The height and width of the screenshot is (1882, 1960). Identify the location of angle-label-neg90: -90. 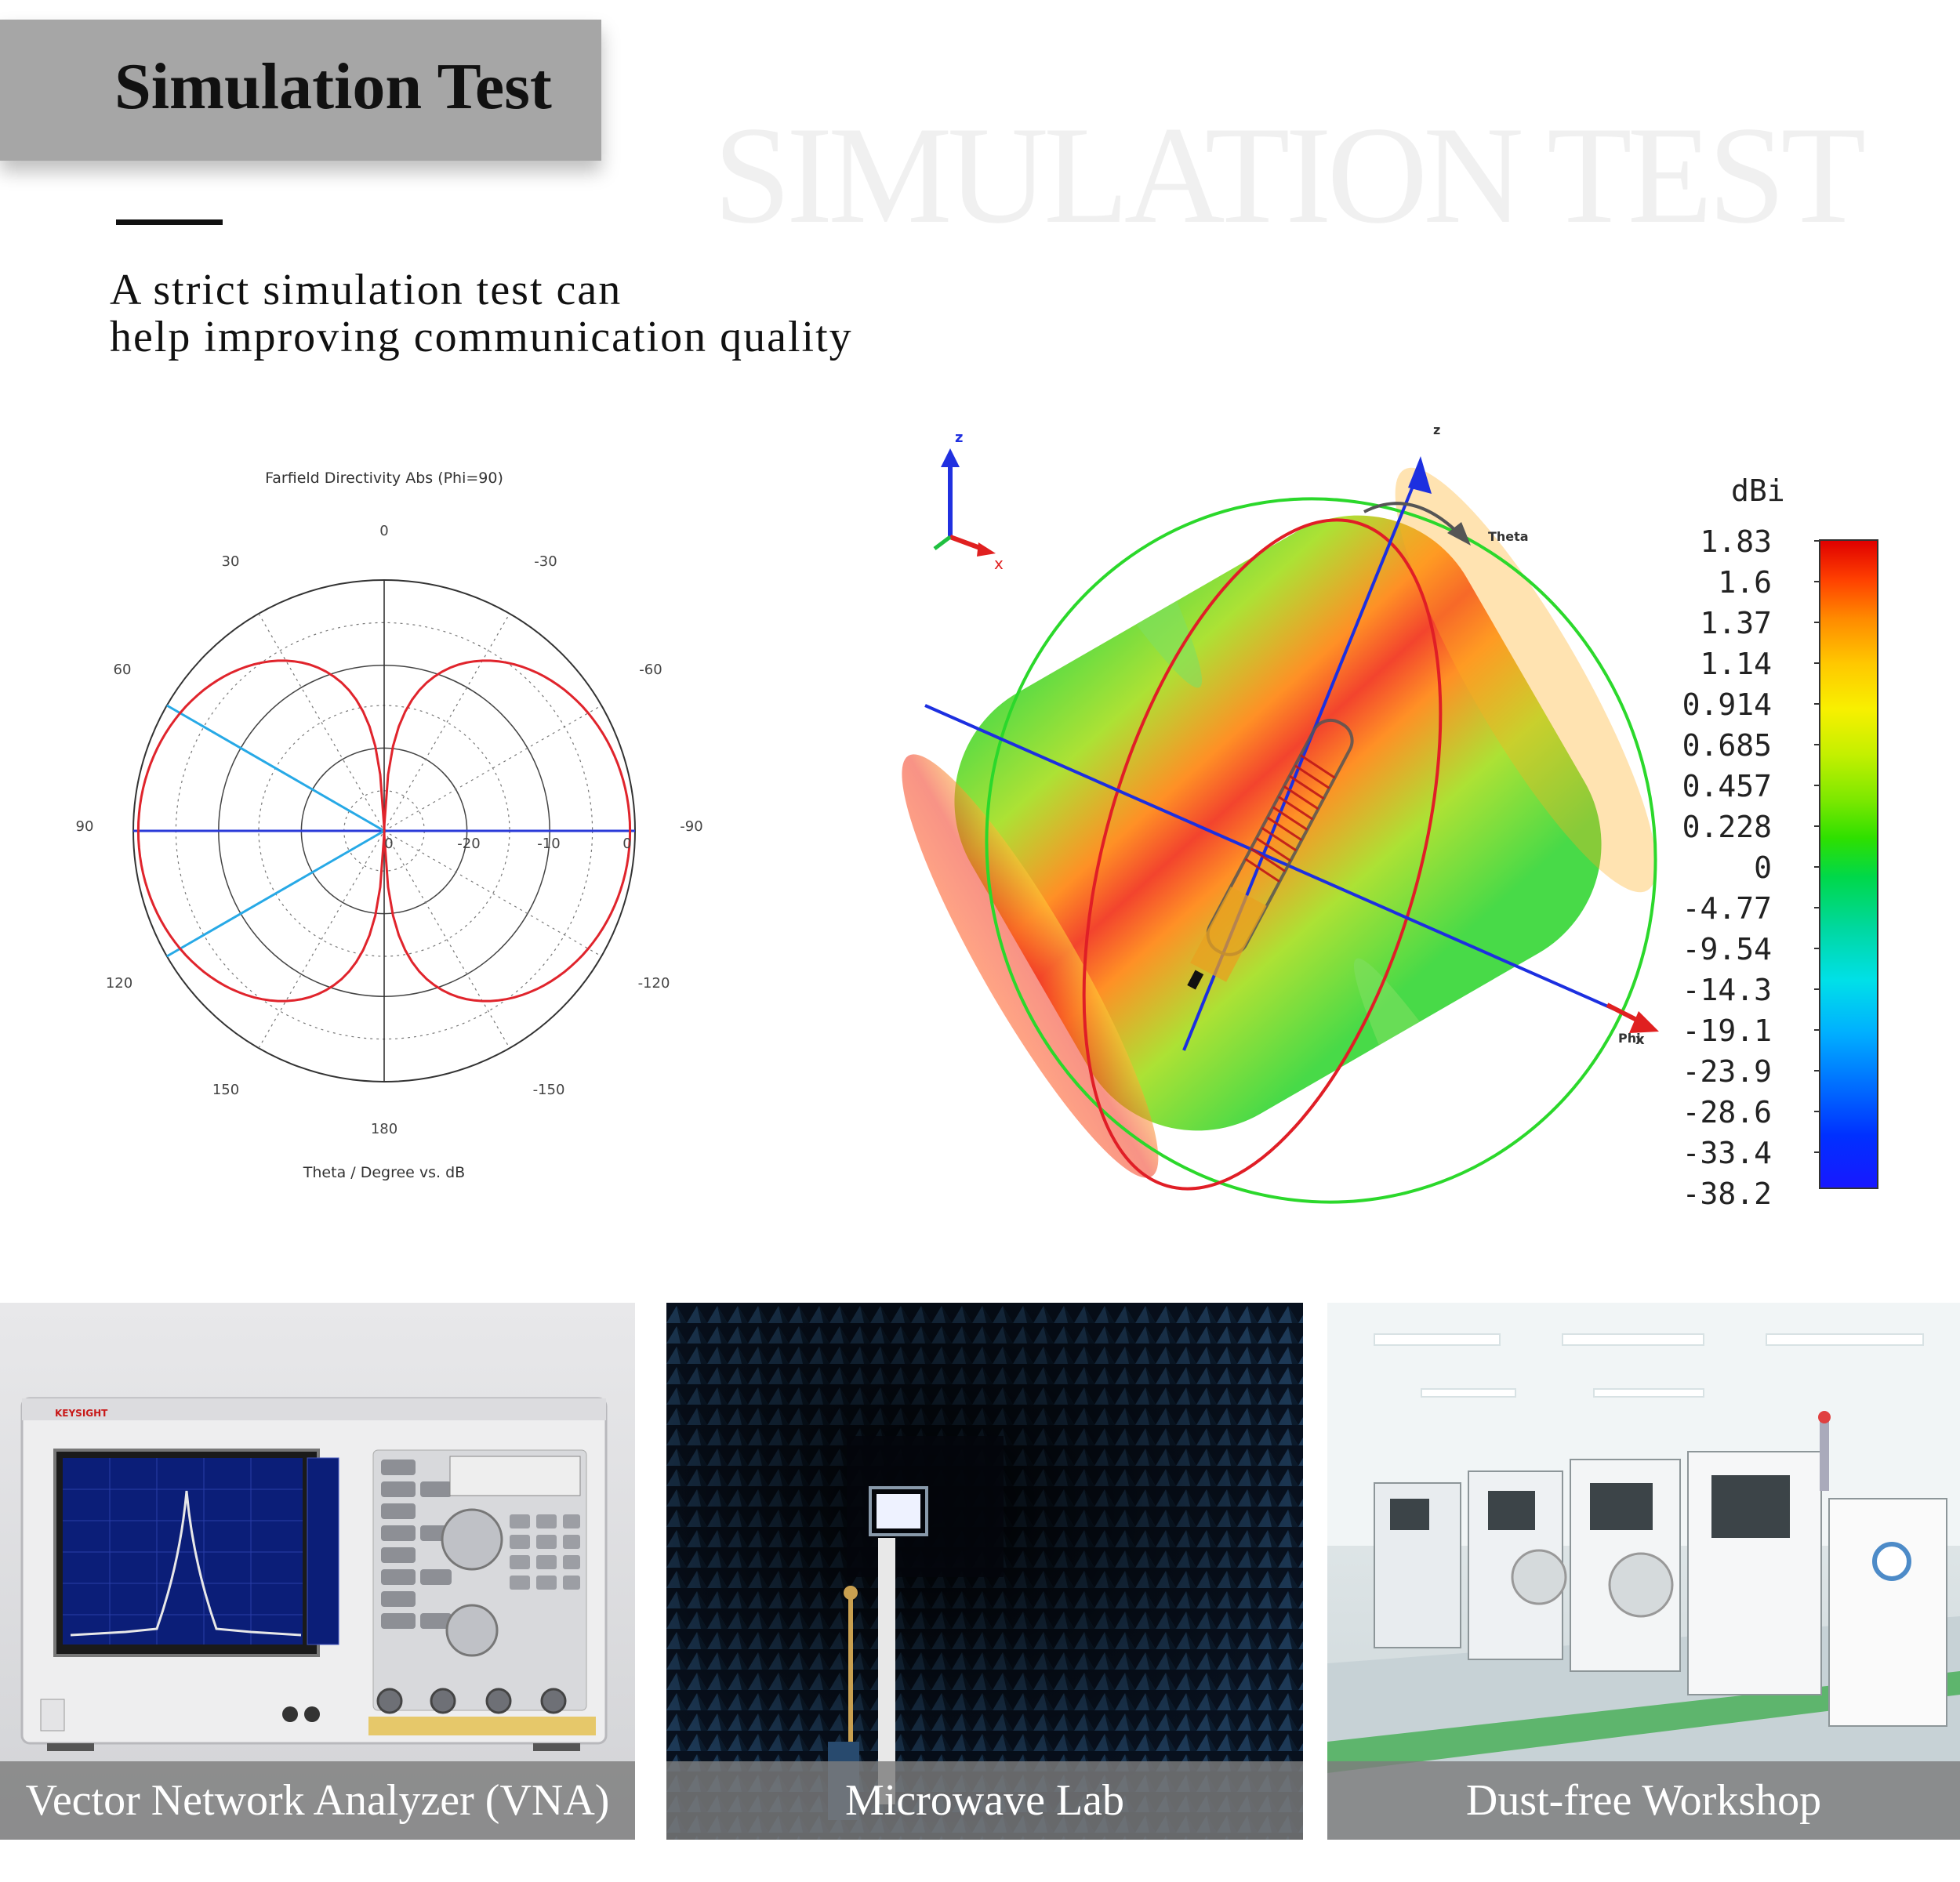
(691, 826).